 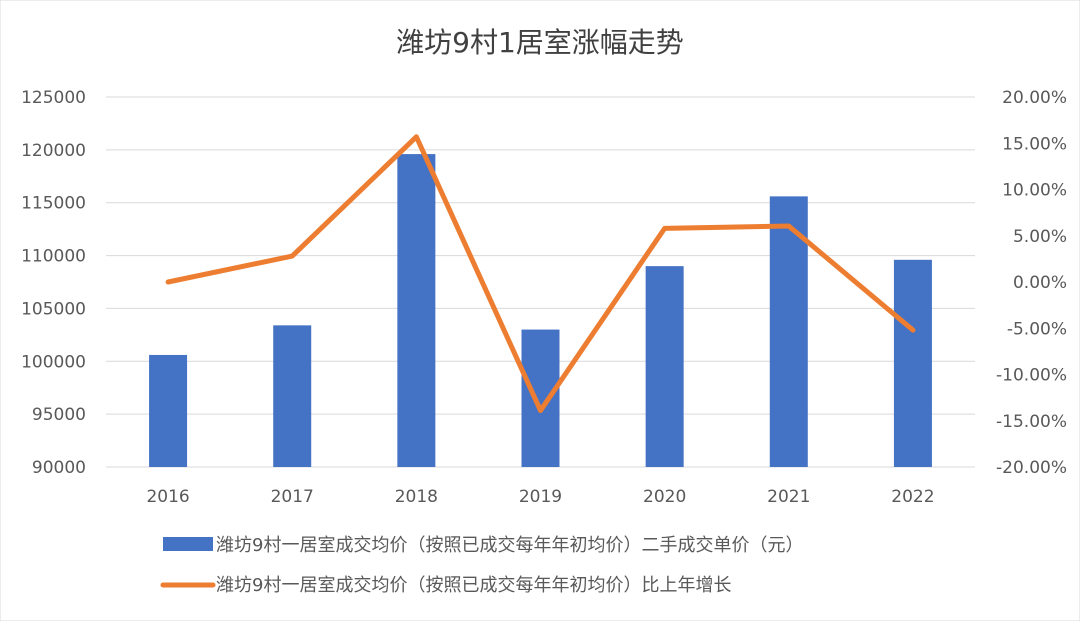 I want to click on x-tick-label: 2020, so click(x=664, y=497).